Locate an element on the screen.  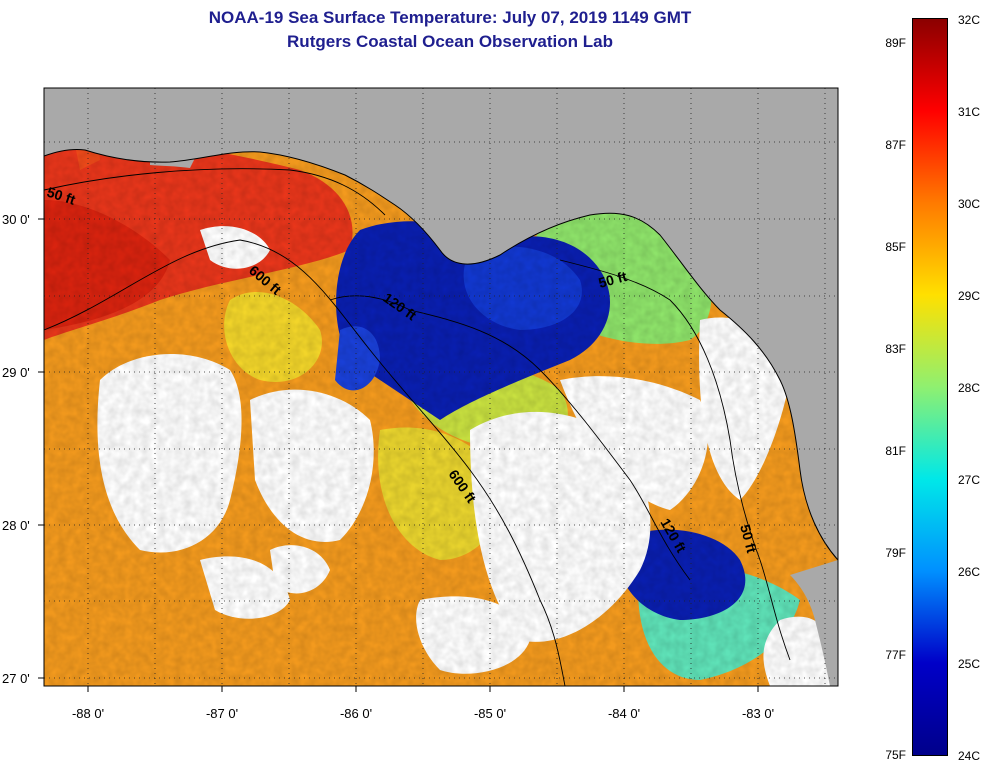
lat-tick-label: 29 0' is located at coordinates (16, 372).